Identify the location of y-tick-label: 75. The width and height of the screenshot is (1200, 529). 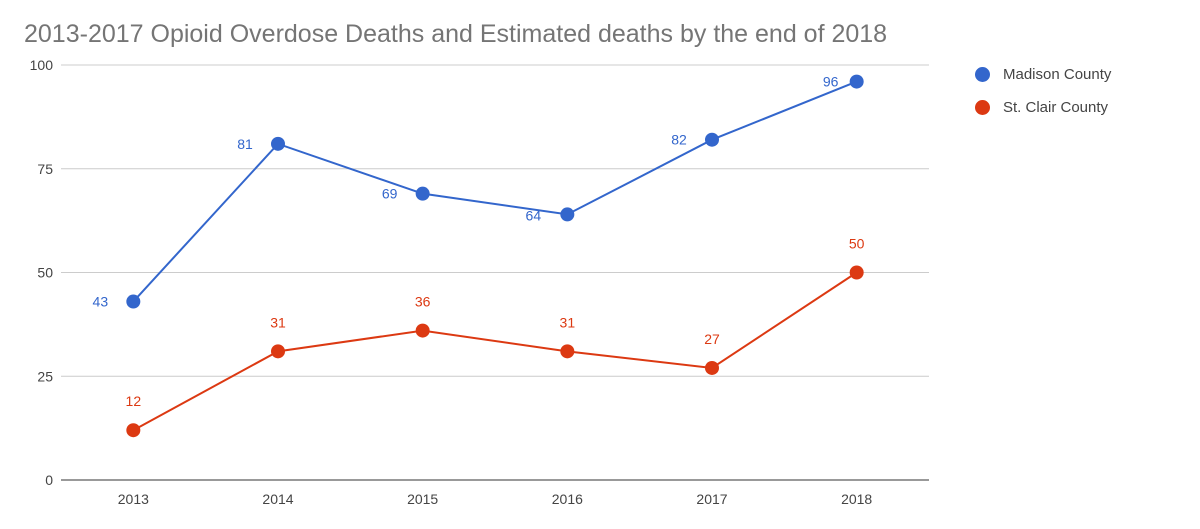
(45, 169).